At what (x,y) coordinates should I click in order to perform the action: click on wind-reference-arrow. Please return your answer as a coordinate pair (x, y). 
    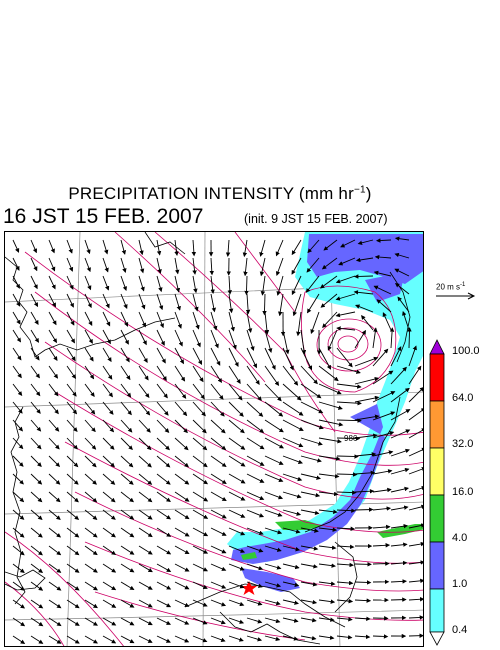
    Looking at the image, I should click on (456, 296).